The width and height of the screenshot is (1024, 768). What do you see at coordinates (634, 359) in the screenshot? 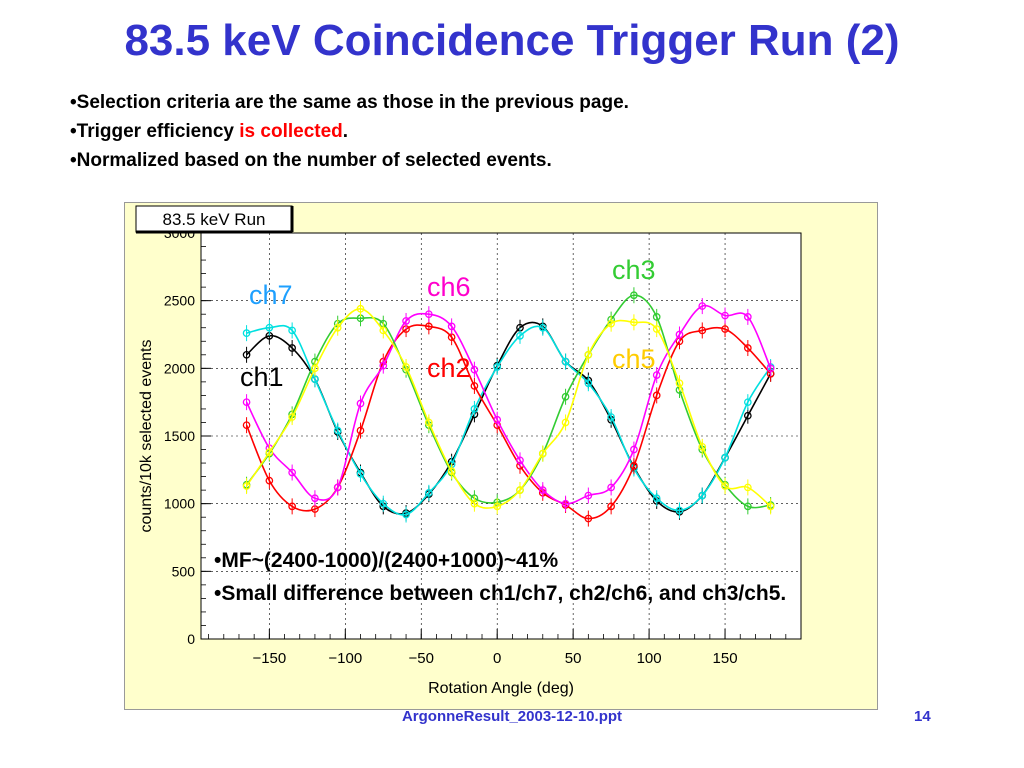
I see `channel-label-ch5: ch5` at bounding box center [634, 359].